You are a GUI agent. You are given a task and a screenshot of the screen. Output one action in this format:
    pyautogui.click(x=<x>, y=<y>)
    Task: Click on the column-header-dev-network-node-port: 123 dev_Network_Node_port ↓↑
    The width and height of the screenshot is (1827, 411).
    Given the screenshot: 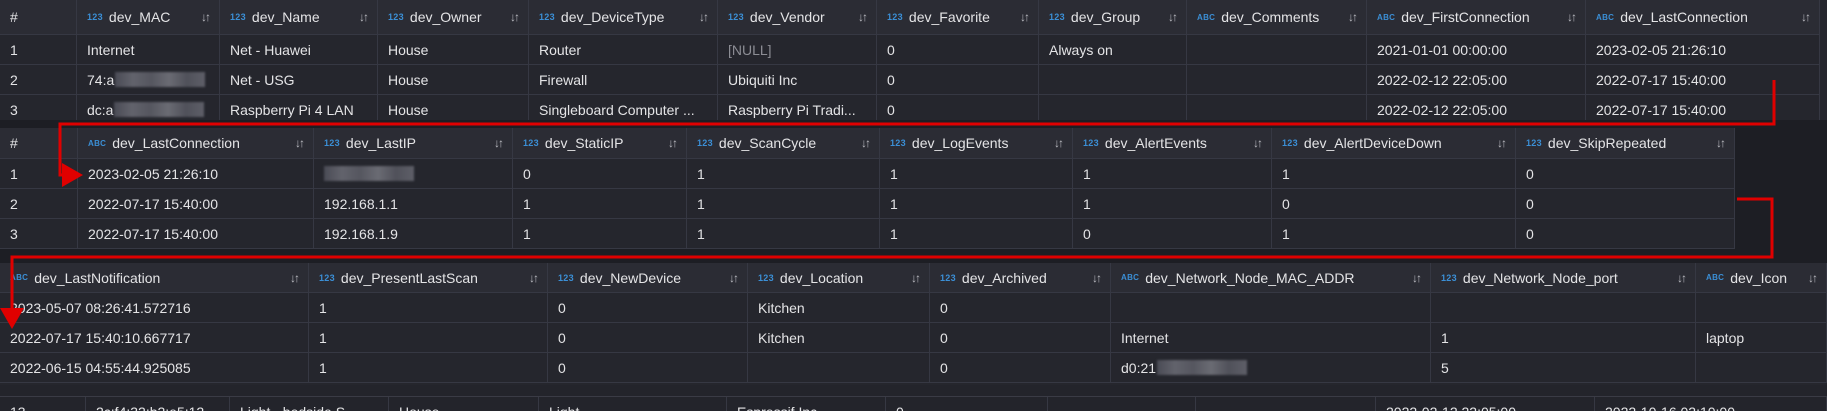 What is the action you would take?
    pyautogui.click(x=1563, y=278)
    